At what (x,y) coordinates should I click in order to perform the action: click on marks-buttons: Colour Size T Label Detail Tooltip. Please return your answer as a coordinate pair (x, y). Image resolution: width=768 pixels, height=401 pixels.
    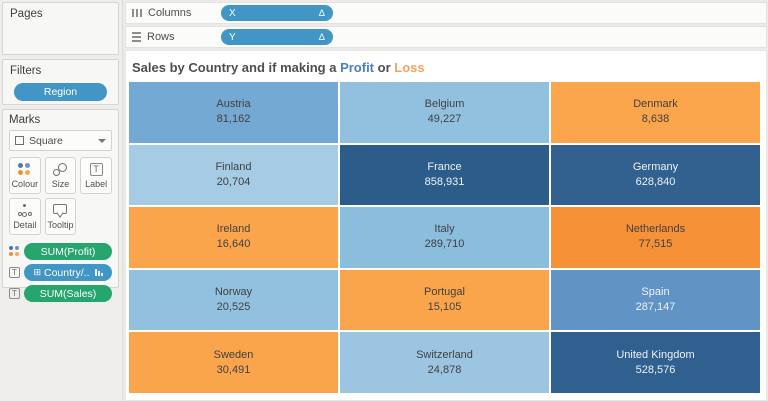
    Looking at the image, I should click on (60, 196).